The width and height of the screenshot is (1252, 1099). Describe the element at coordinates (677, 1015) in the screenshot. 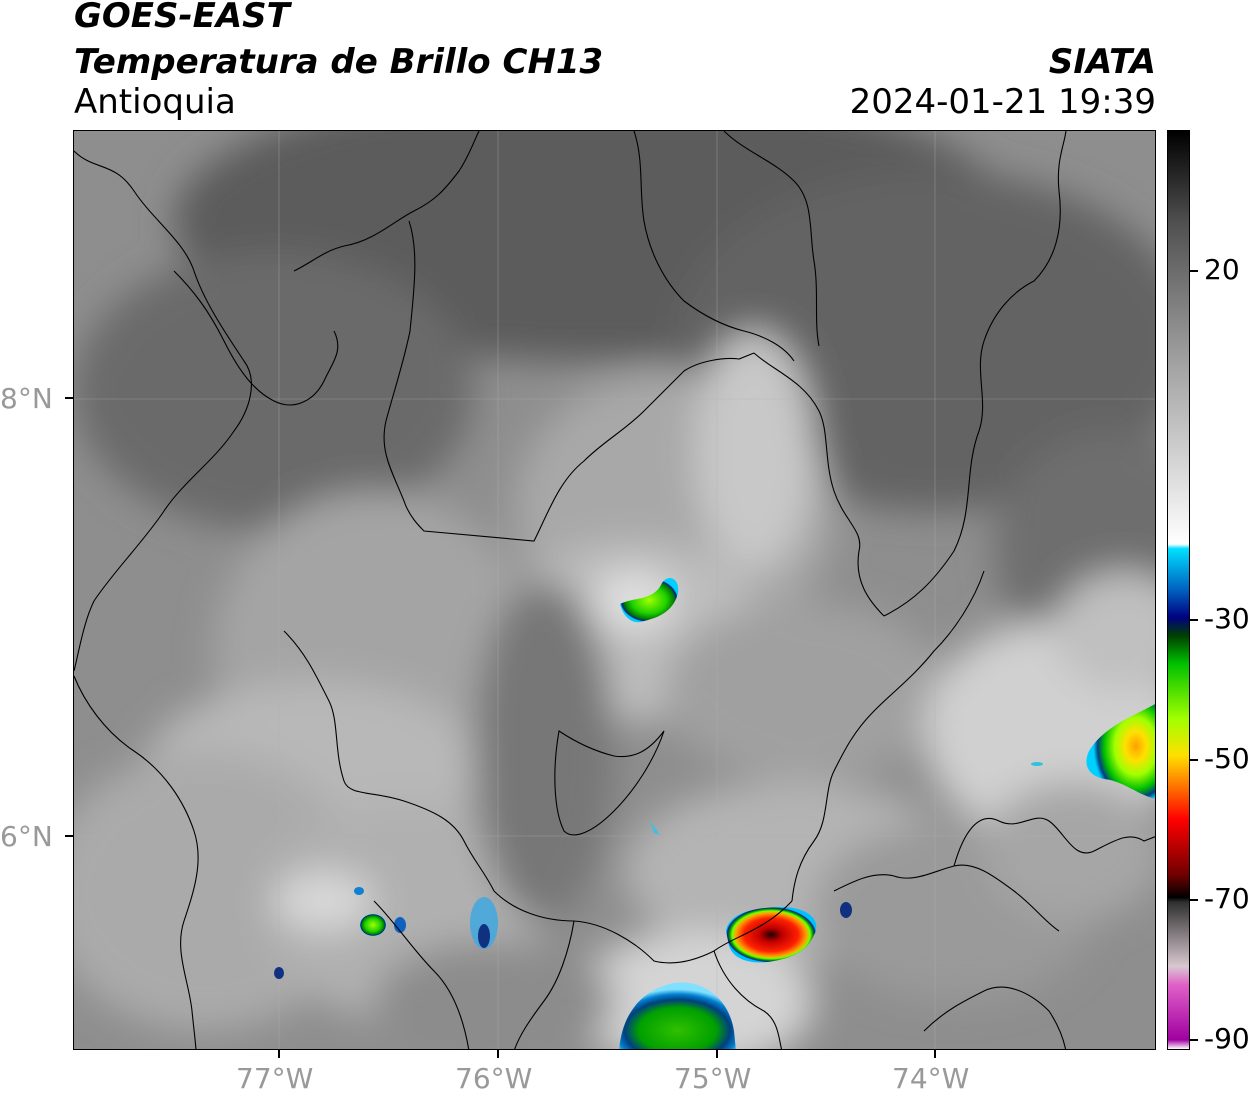

I see `cell-south-edge` at that location.